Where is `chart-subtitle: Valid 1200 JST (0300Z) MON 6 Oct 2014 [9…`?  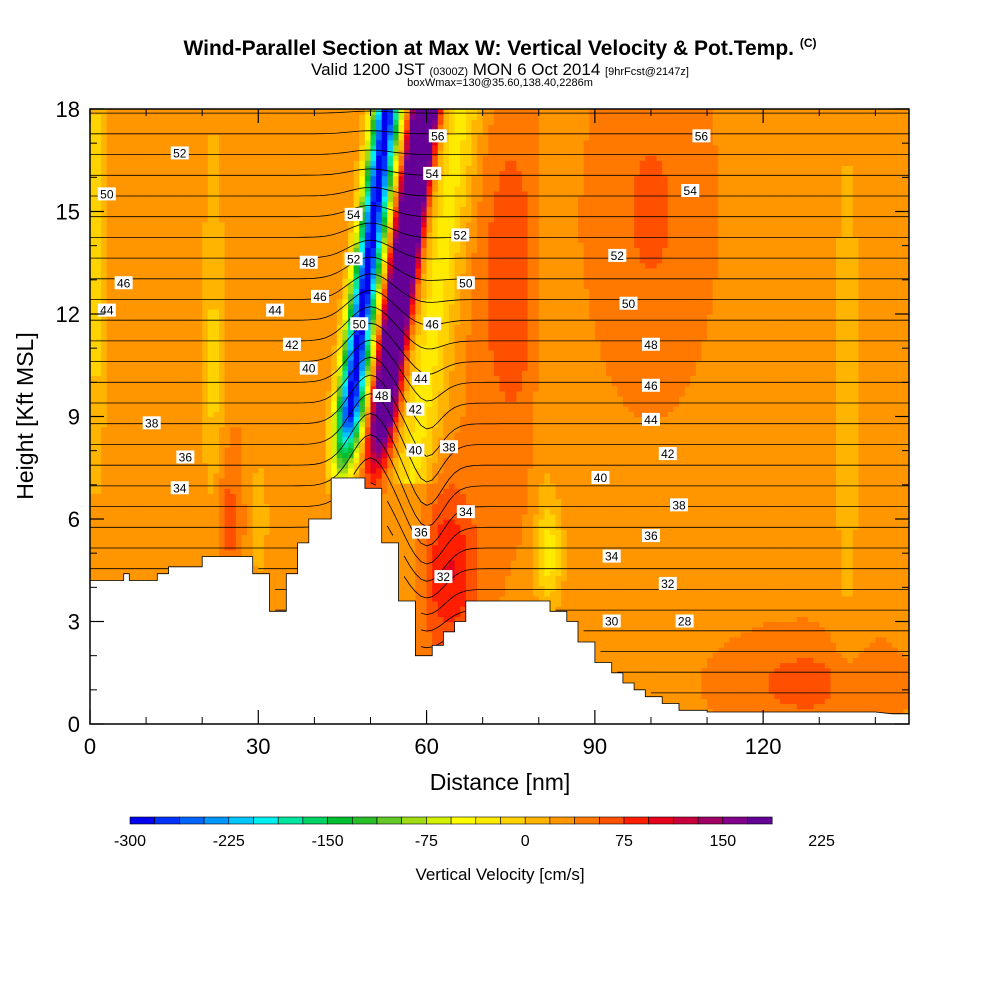 chart-subtitle: Valid 1200 JST (0300Z) MON 6 Oct 2014 [9… is located at coordinates (500, 69).